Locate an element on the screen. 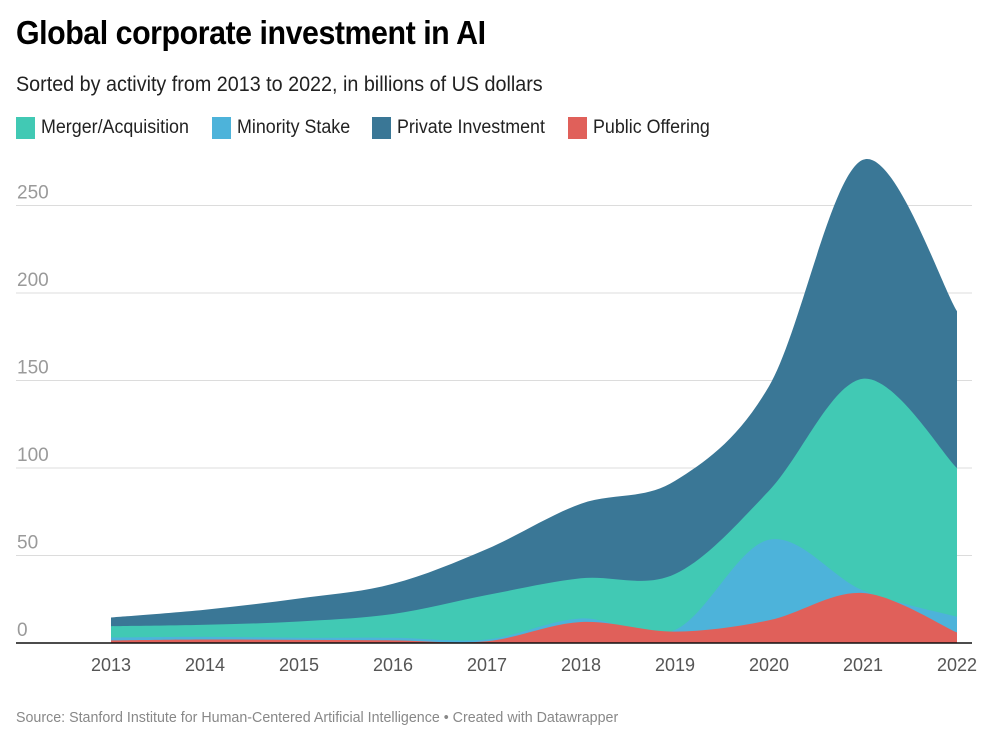 The width and height of the screenshot is (995, 745). chart-title: Global corporate investment in AI is located at coordinates (251, 32).